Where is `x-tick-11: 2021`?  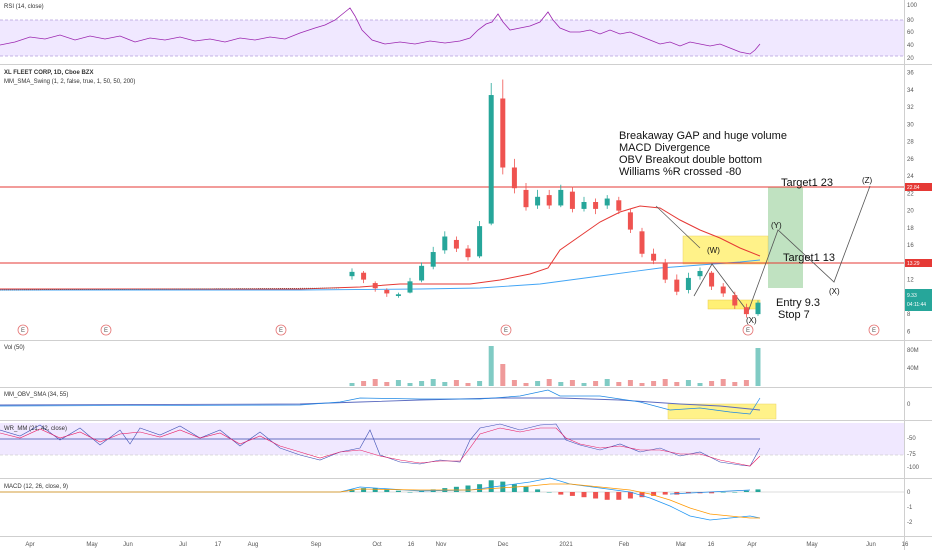
x-tick-11: 2021 is located at coordinates (566, 545).